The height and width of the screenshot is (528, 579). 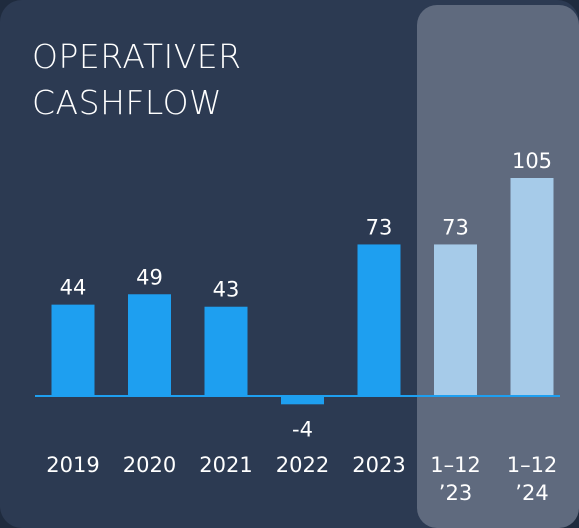 I want to click on chart-title: CASHFLOW, so click(x=127, y=102).